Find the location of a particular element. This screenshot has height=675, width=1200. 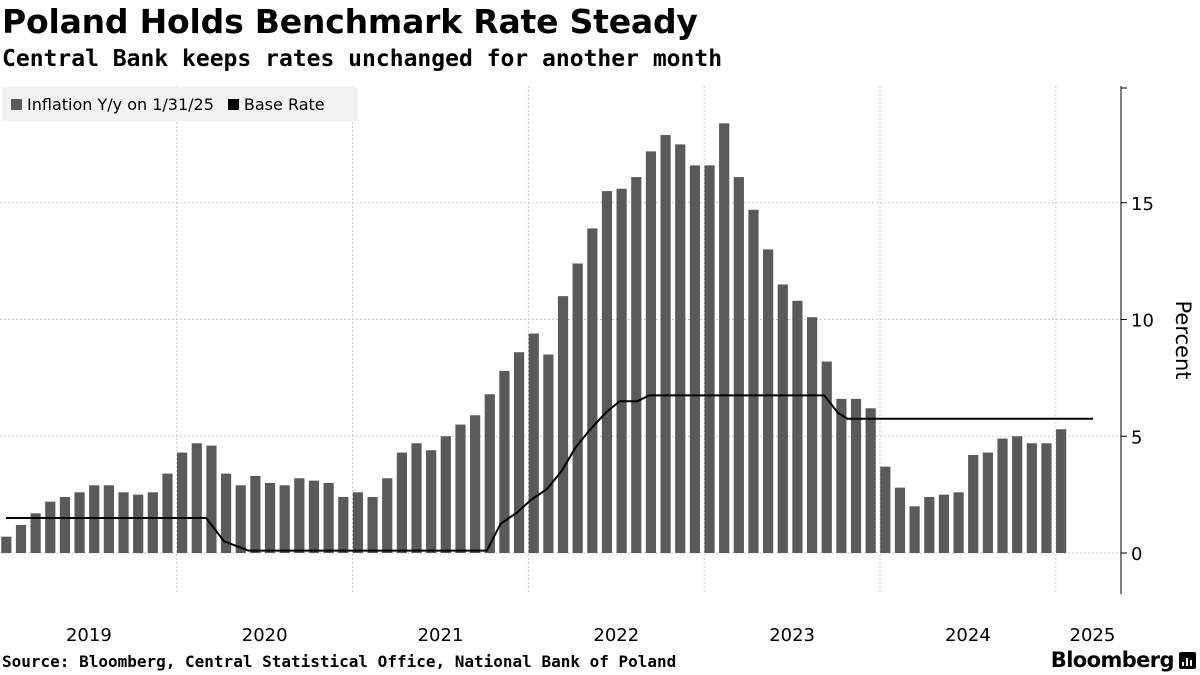

x-tick-label: 2020 is located at coordinates (265, 635).